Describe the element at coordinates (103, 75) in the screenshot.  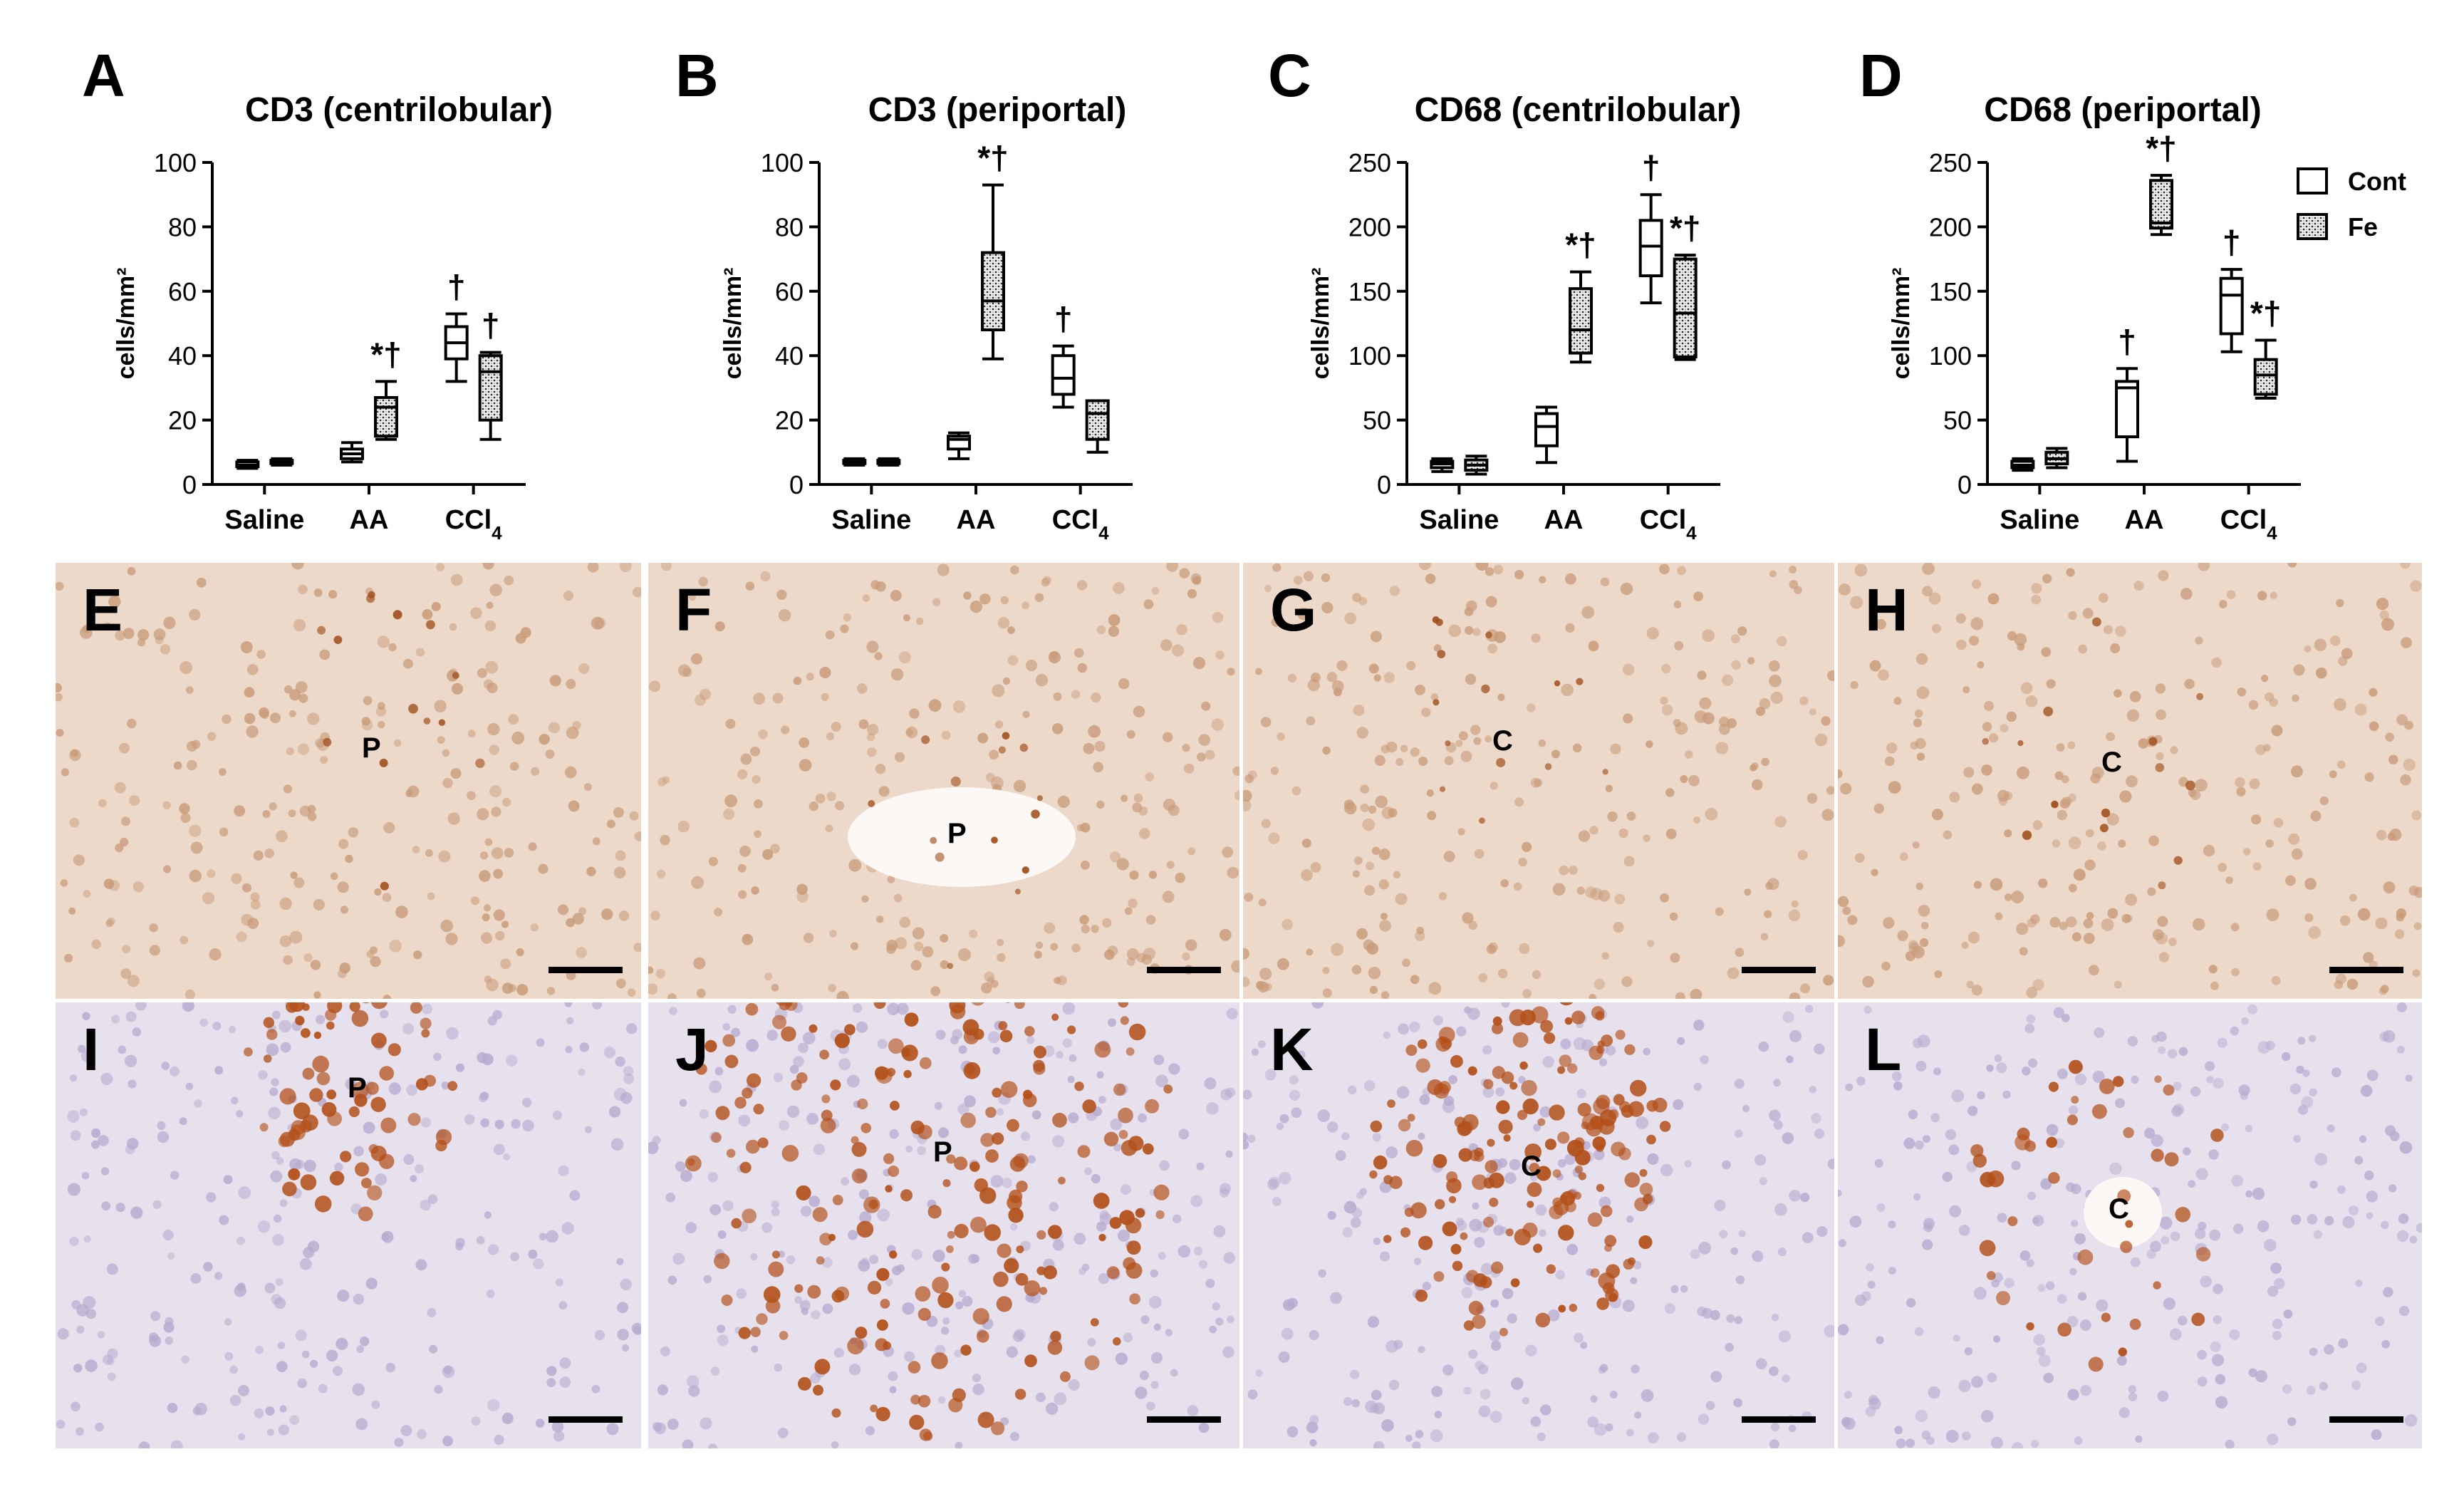
I see `panel-letter: A` at that location.